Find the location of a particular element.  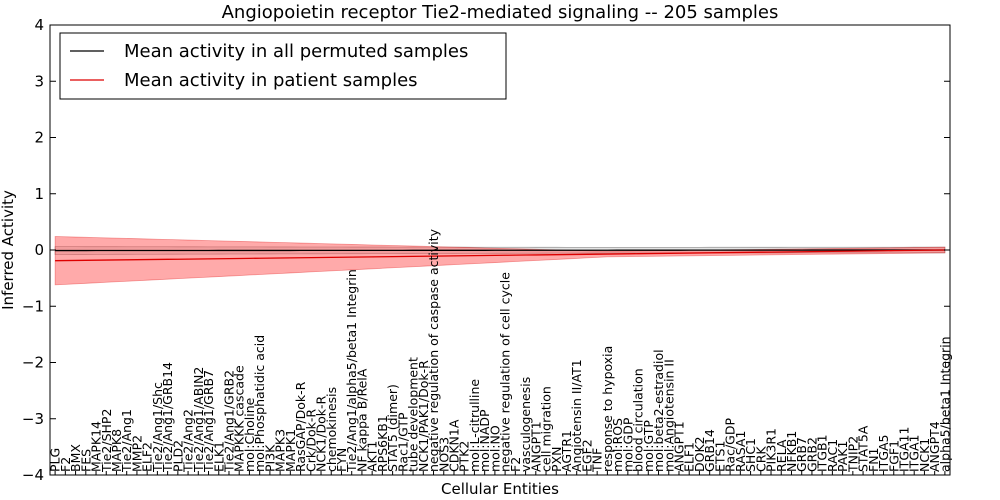

x-tick-label: FYN is located at coordinates (341, 460).